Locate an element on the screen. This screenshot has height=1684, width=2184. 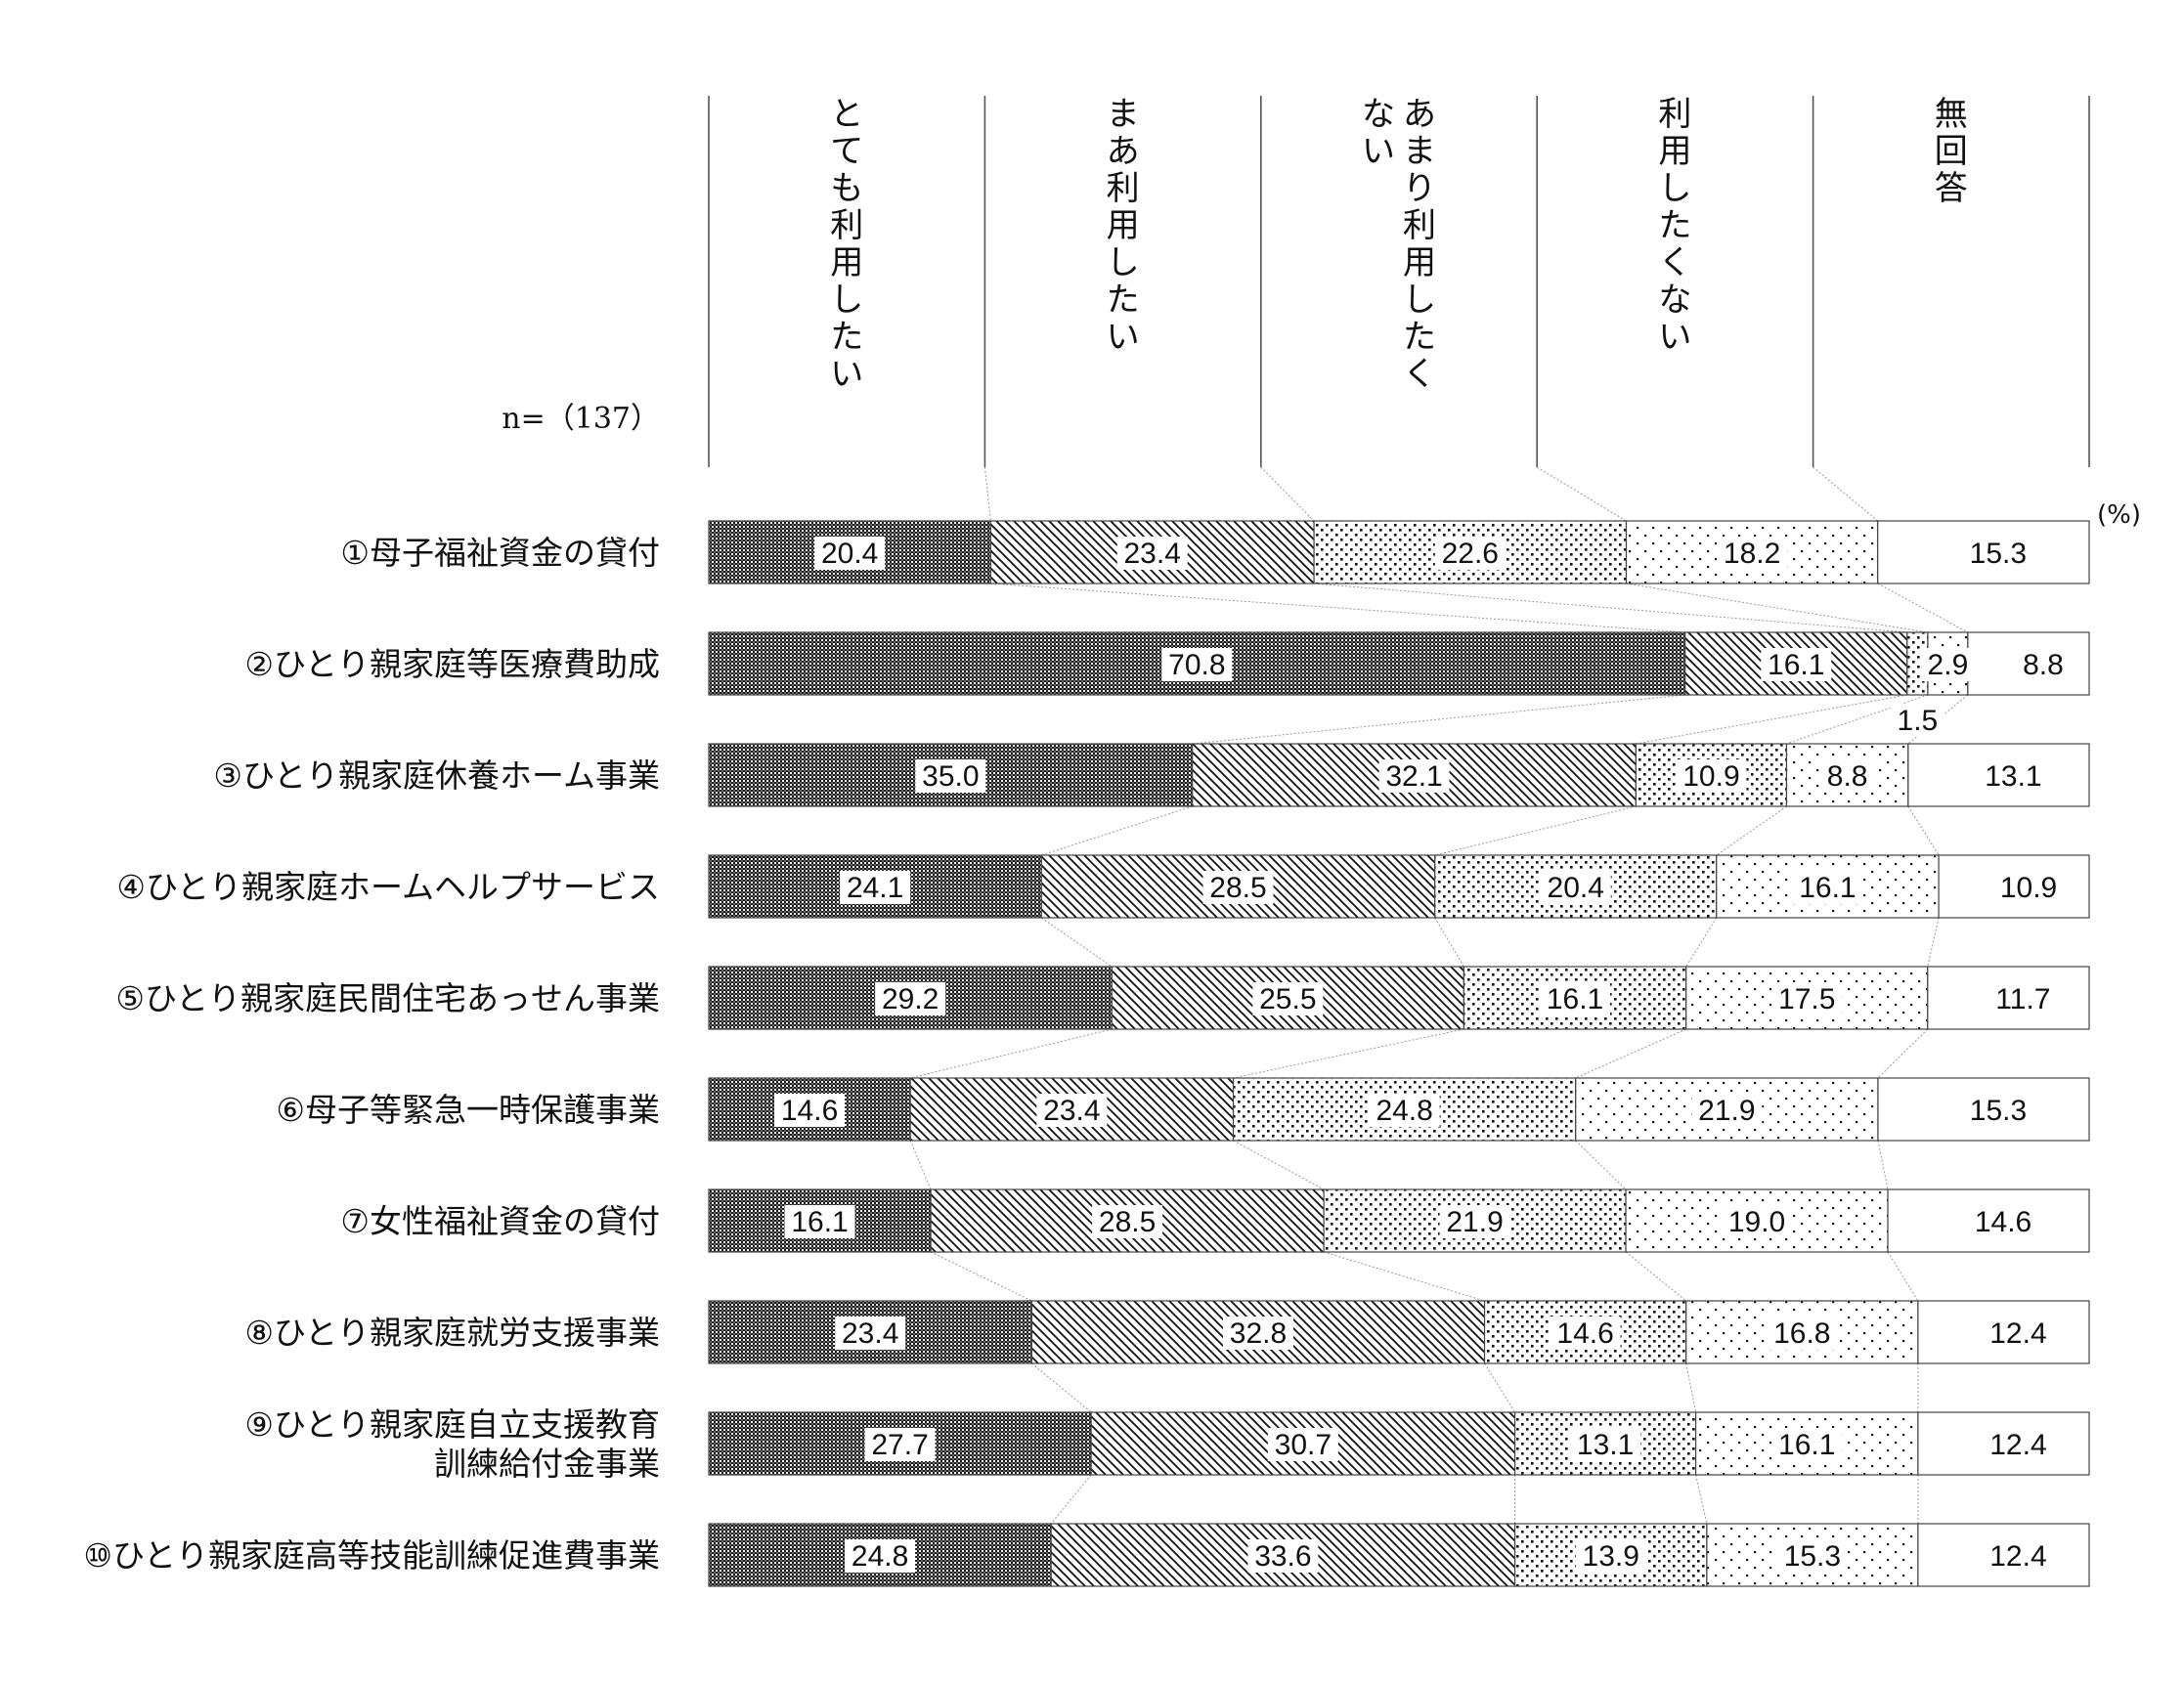
value-label: 1.5 is located at coordinates (1918, 721).